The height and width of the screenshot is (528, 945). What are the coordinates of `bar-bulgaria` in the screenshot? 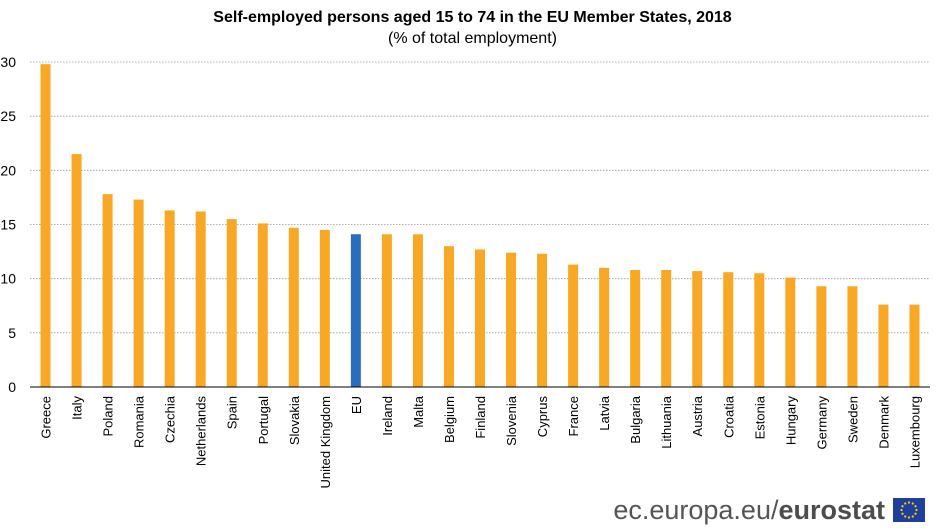 It's located at (635, 328).